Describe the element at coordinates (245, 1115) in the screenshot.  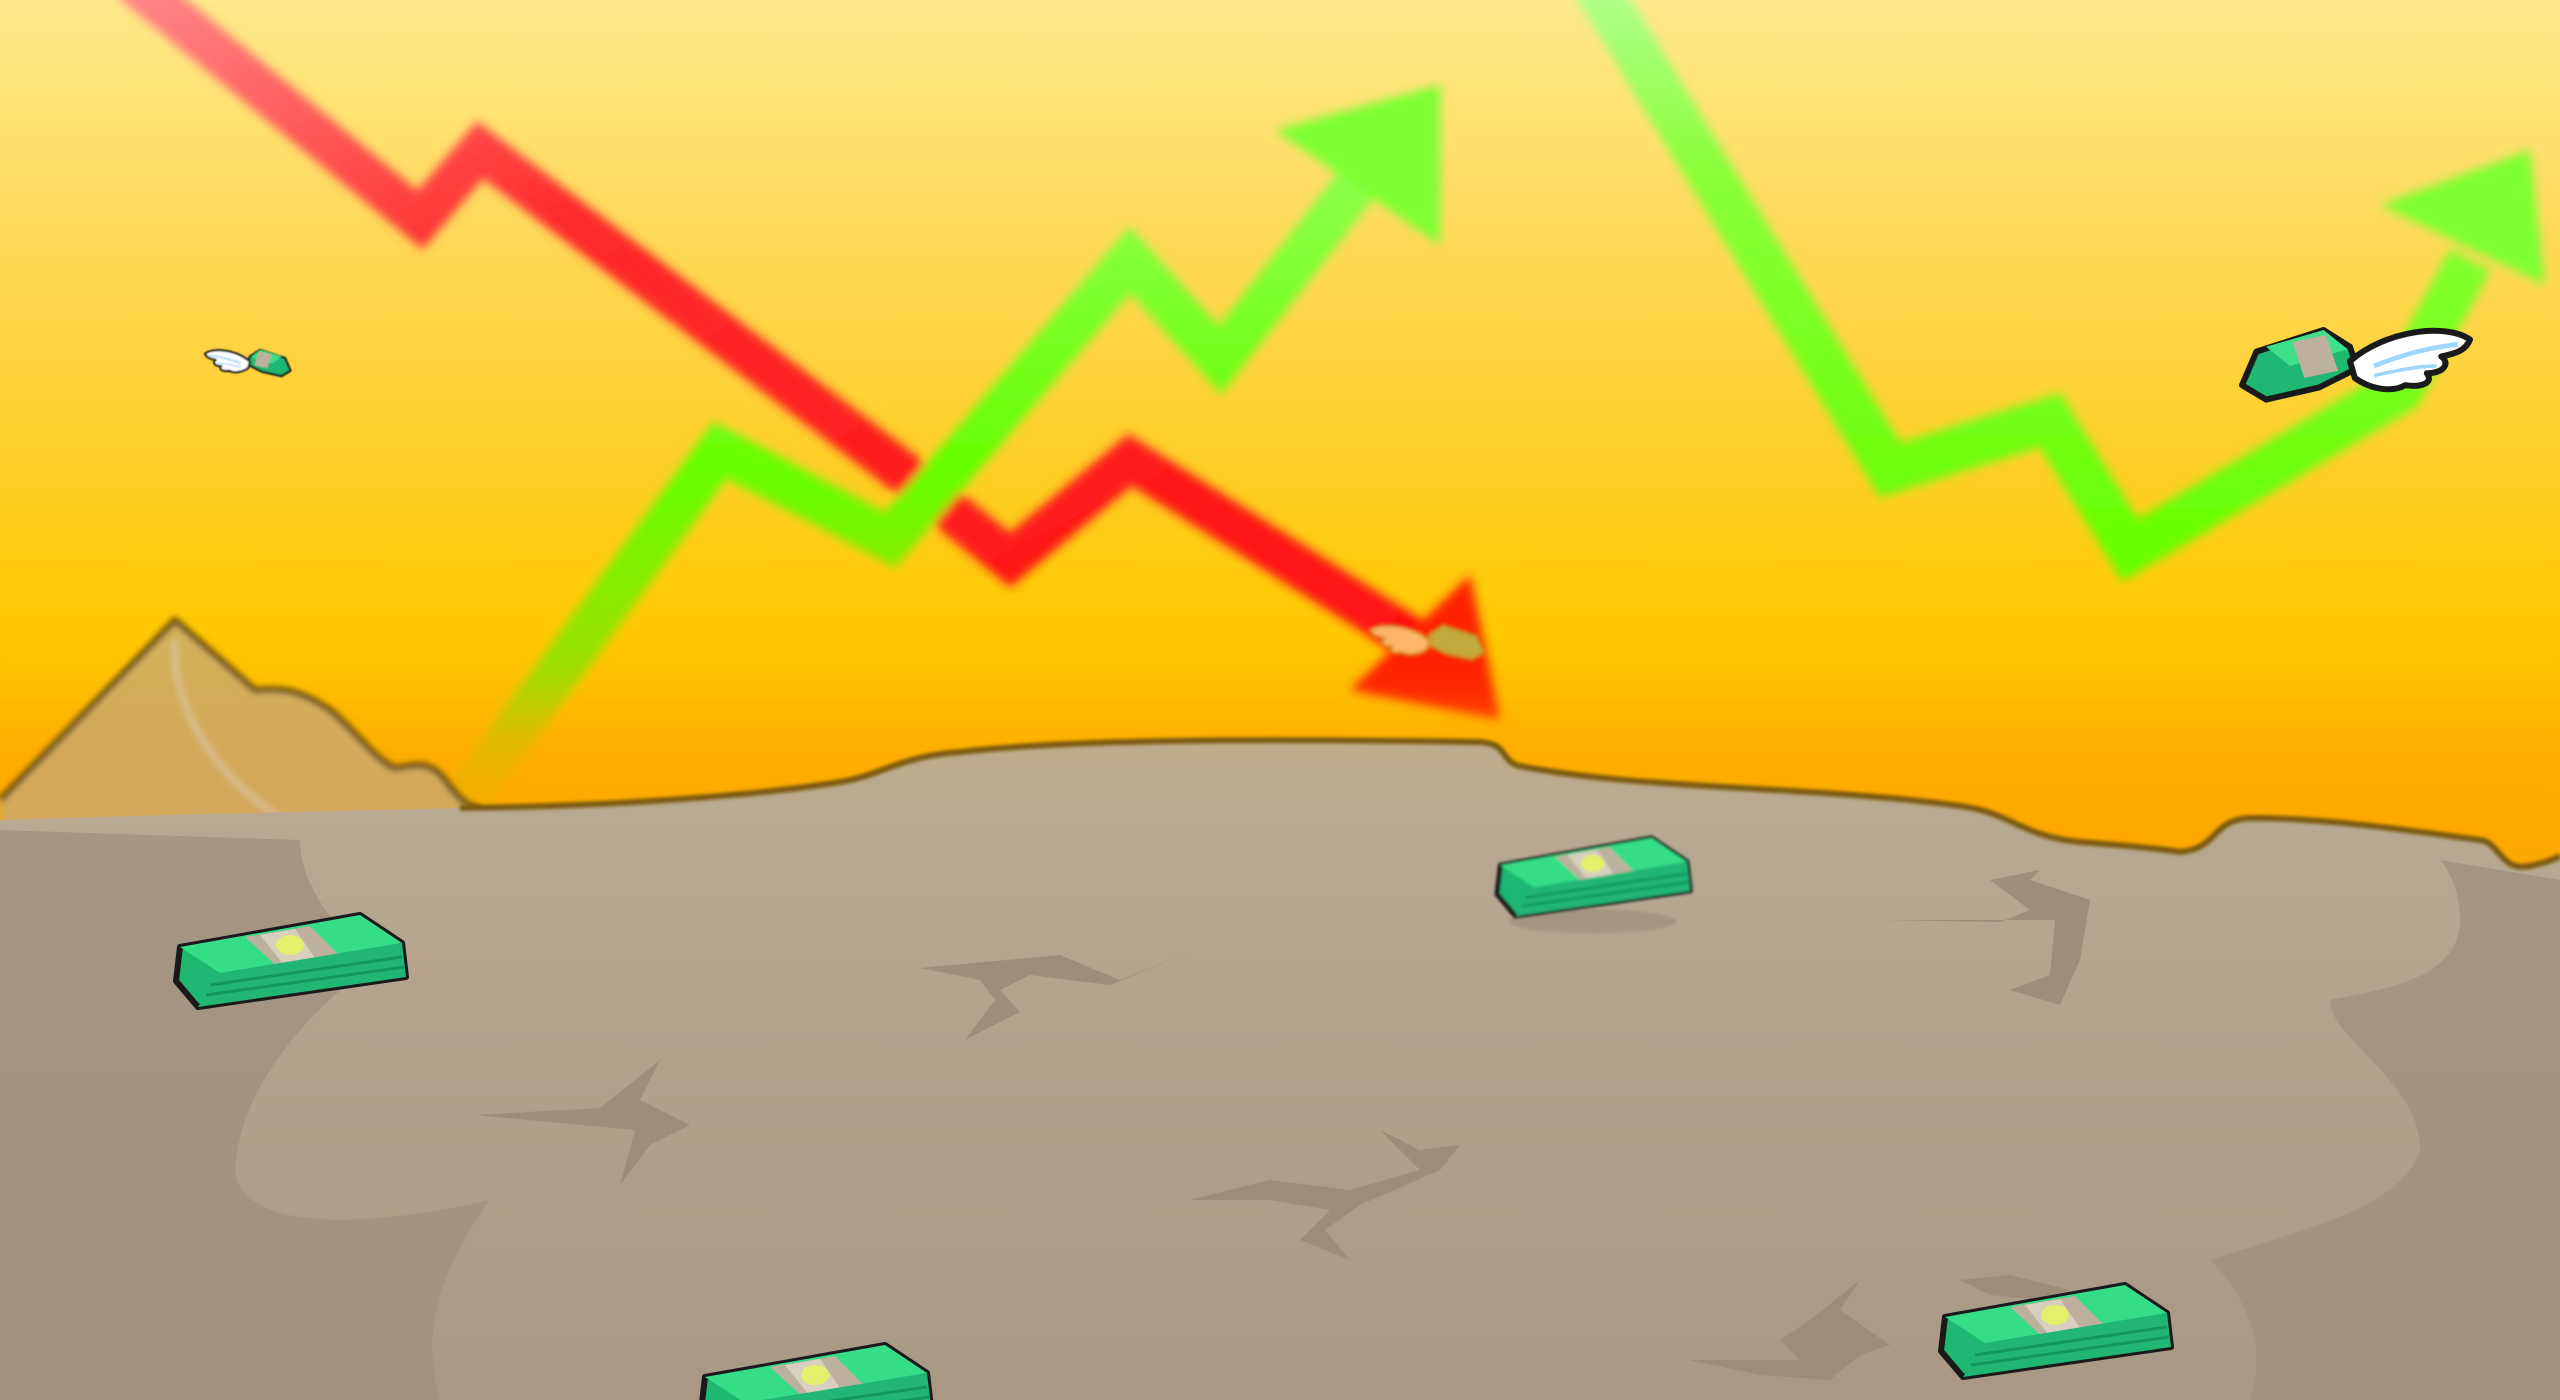
I see `ground-shadow-left` at that location.